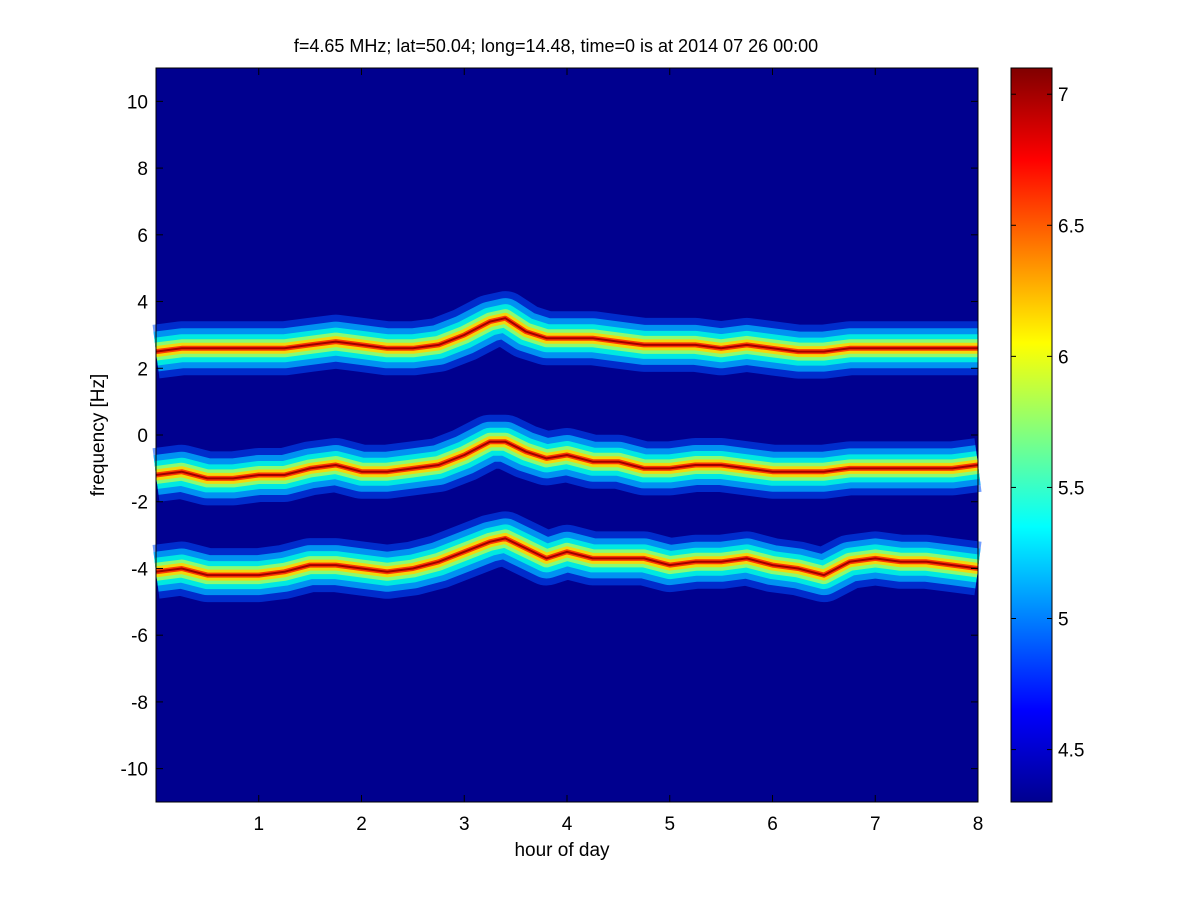 Image resolution: width=1201 pixels, height=901 pixels. Describe the element at coordinates (1063, 357) in the screenshot. I see `colorbar-tick-label: 6` at that location.